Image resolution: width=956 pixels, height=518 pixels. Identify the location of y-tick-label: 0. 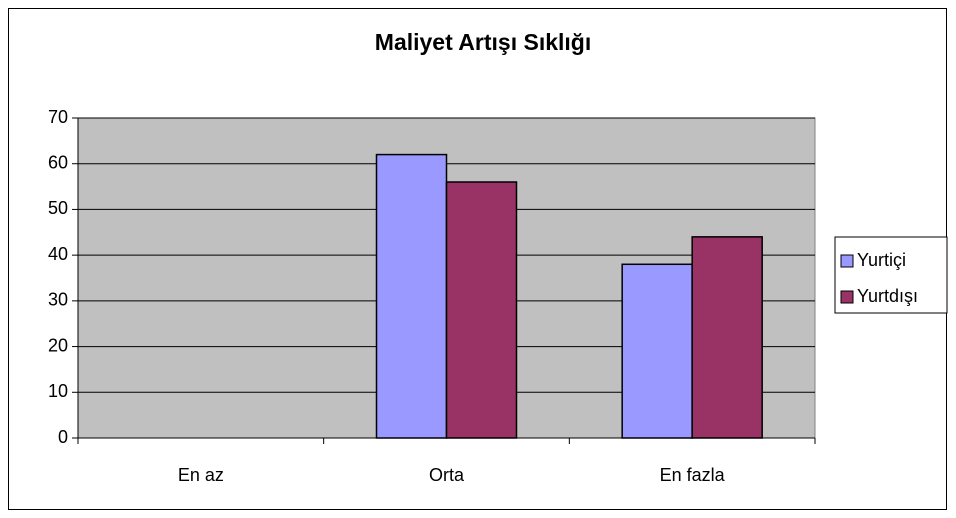
(63, 437).